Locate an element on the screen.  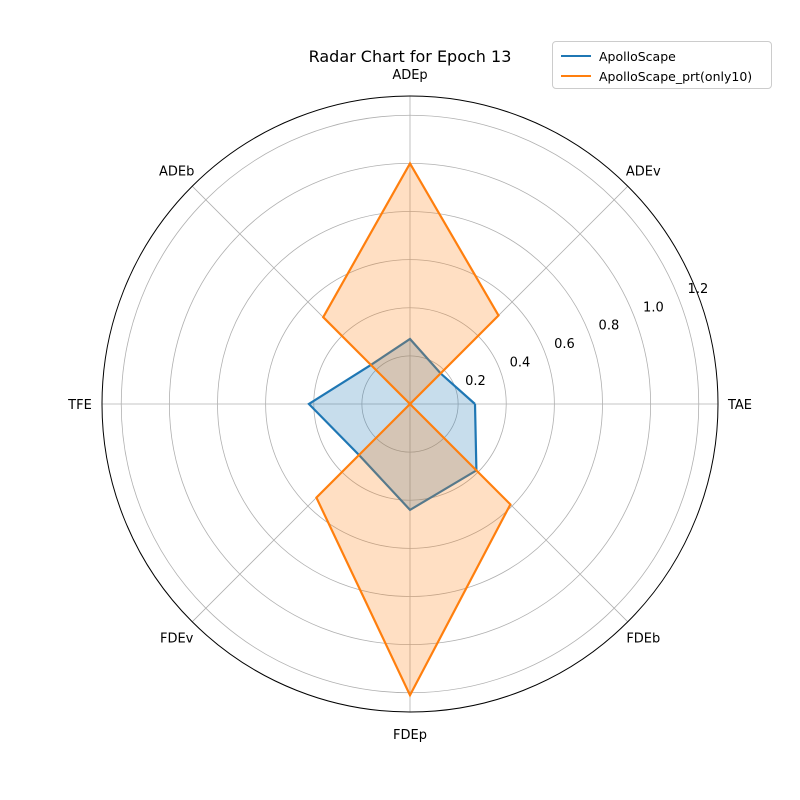
legend-item-series-2: ApolloScape_prt(only10) is located at coordinates (656, 76).